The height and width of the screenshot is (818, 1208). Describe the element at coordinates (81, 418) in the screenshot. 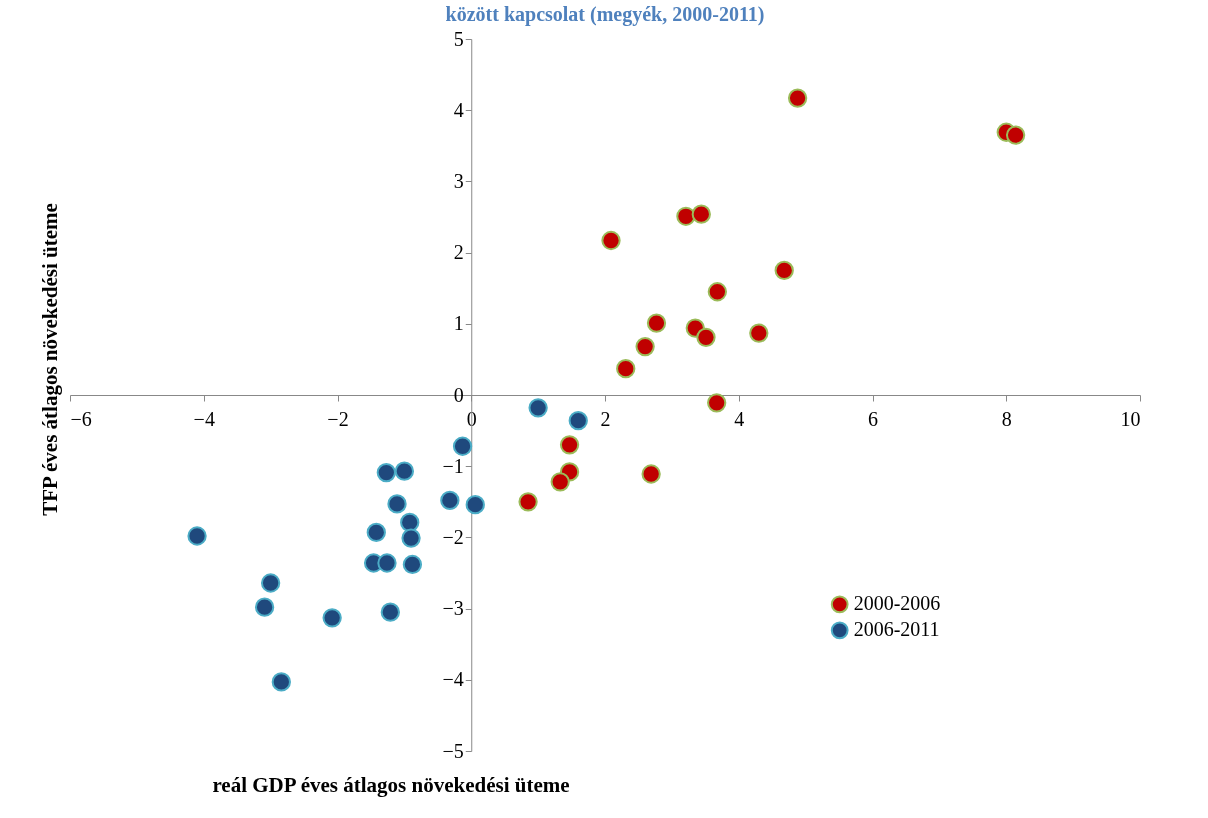

I see `x-tick-label: −6` at that location.